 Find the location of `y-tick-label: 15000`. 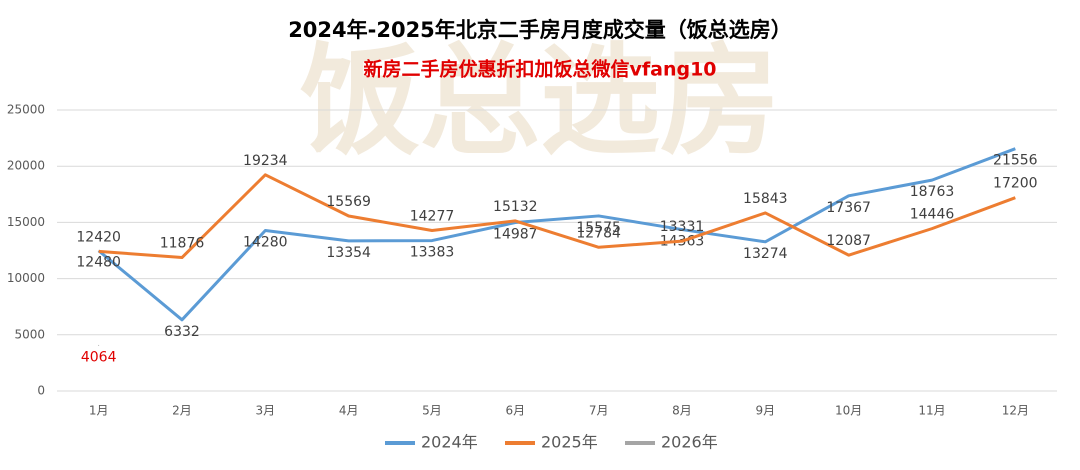

y-tick-label: 15000 is located at coordinates (26, 222).